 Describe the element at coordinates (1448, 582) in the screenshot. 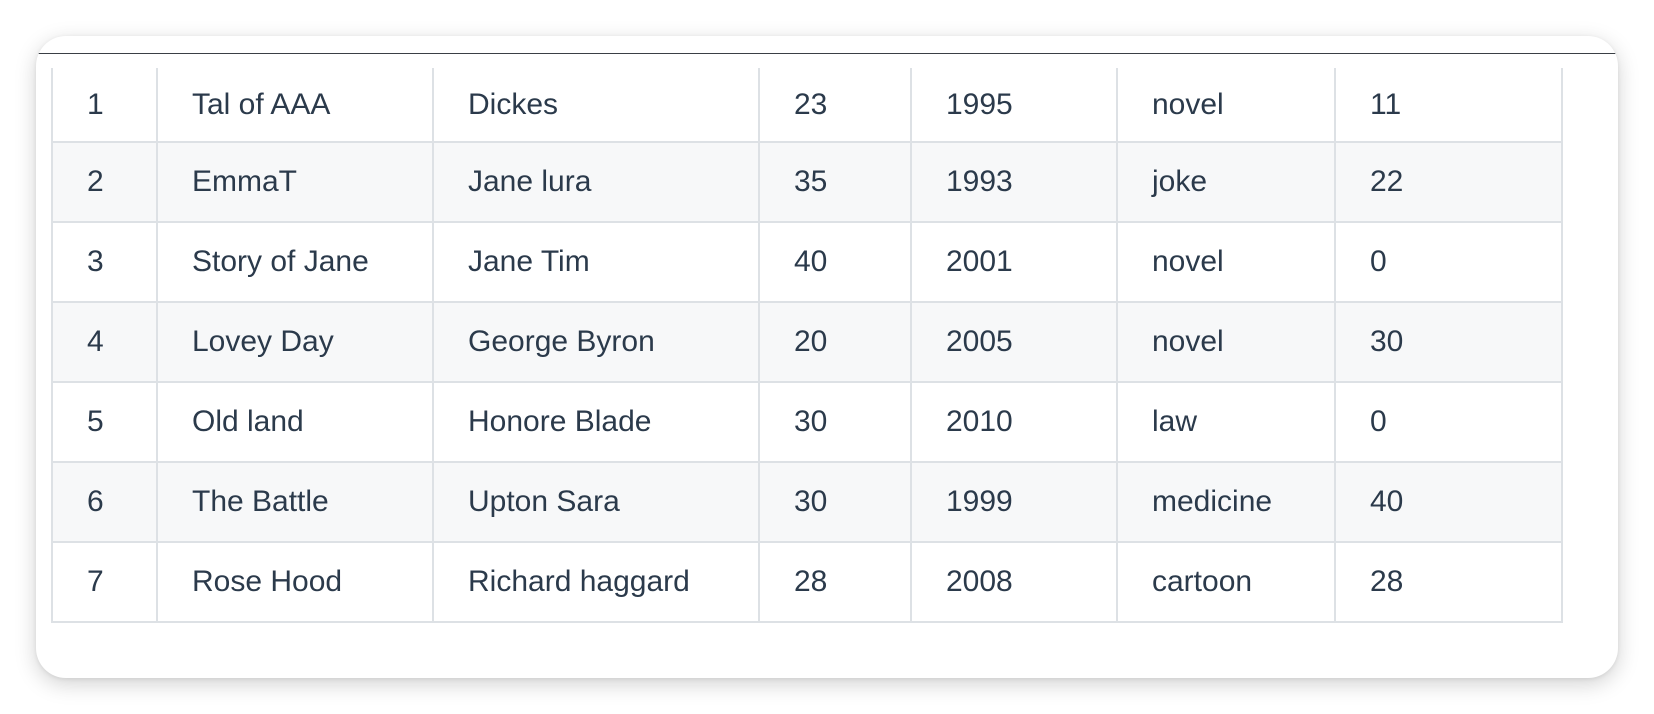

I see `cell-count: 28` at that location.